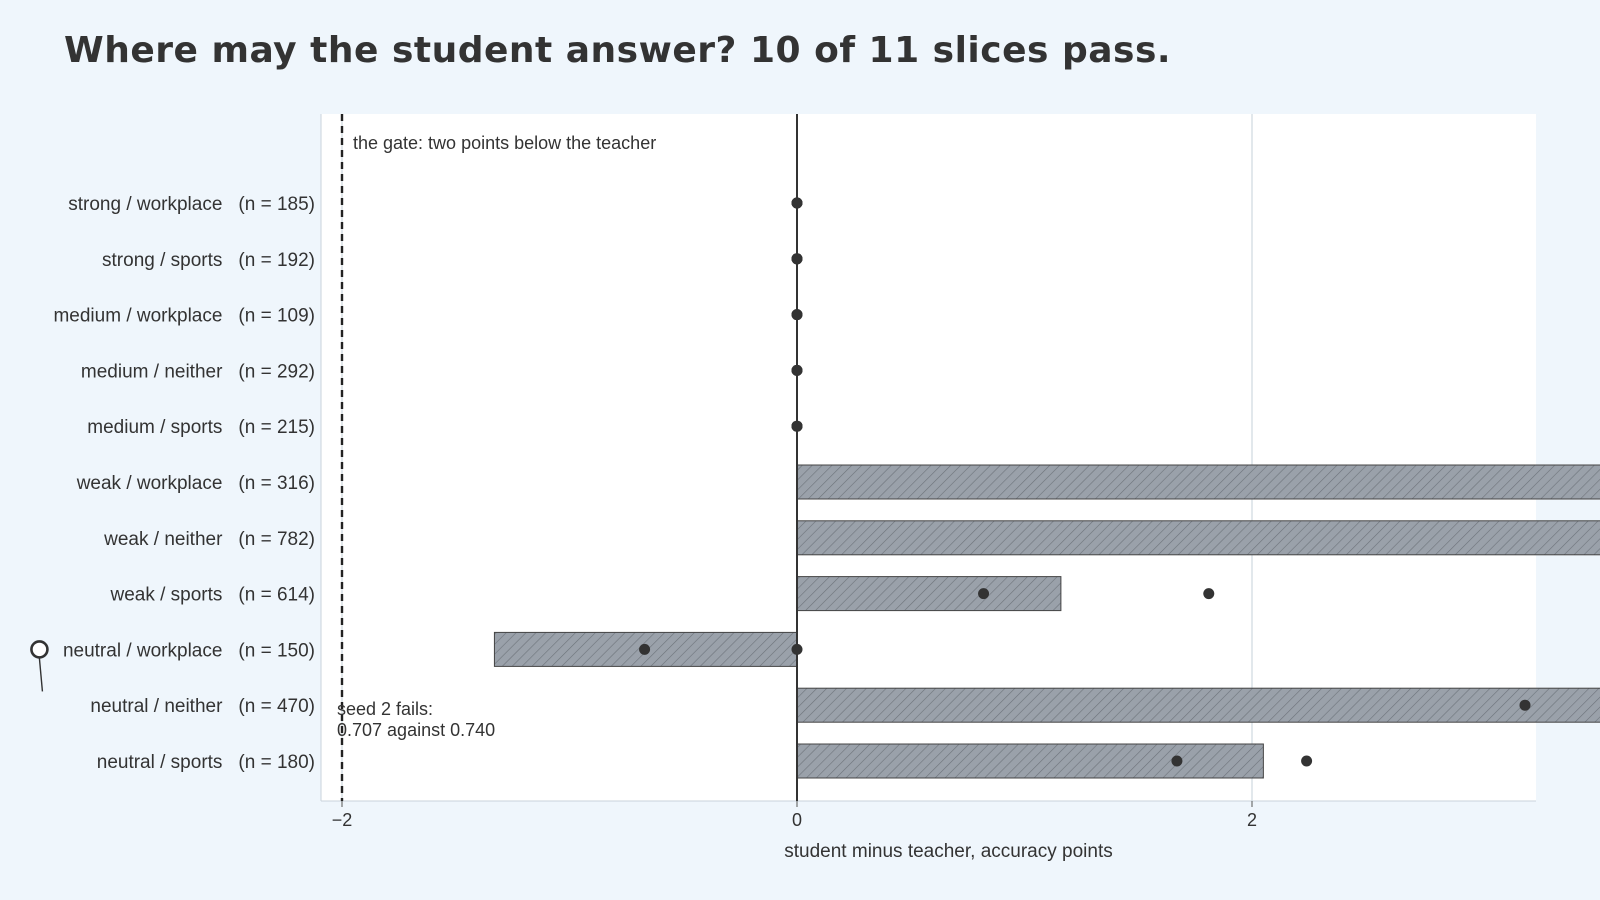  What do you see at coordinates (504, 143) in the screenshot?
I see `gate-label: the gate: two points below the teacher` at bounding box center [504, 143].